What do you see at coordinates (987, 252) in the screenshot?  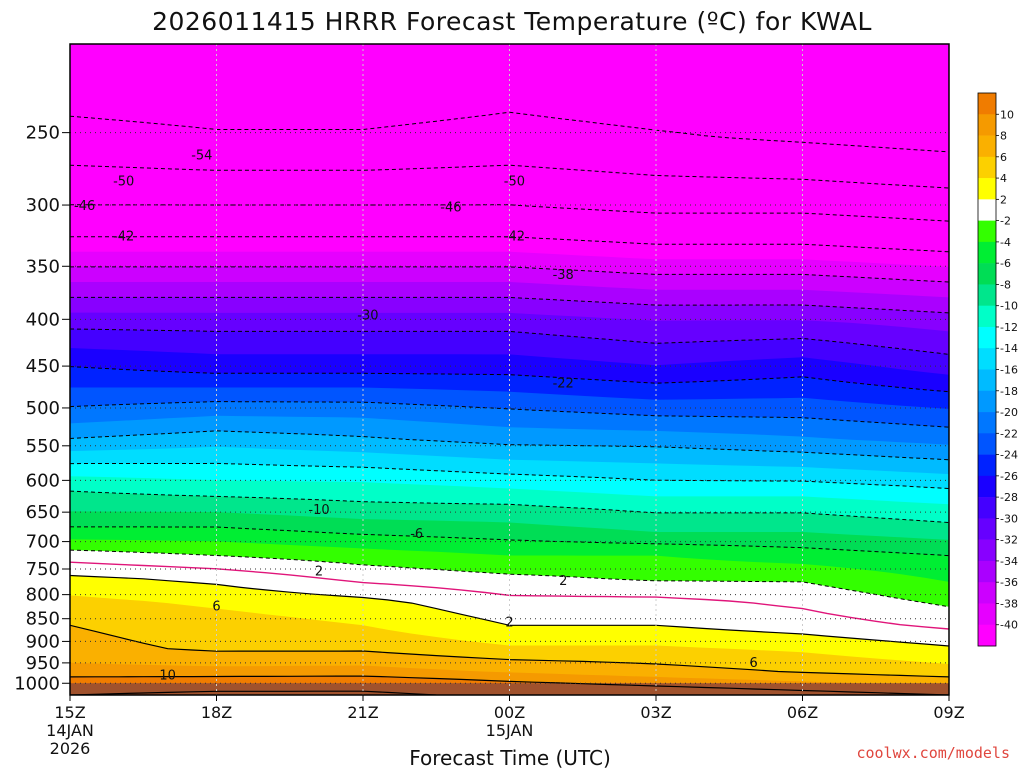 I see `colorbar-swatch--6` at bounding box center [987, 252].